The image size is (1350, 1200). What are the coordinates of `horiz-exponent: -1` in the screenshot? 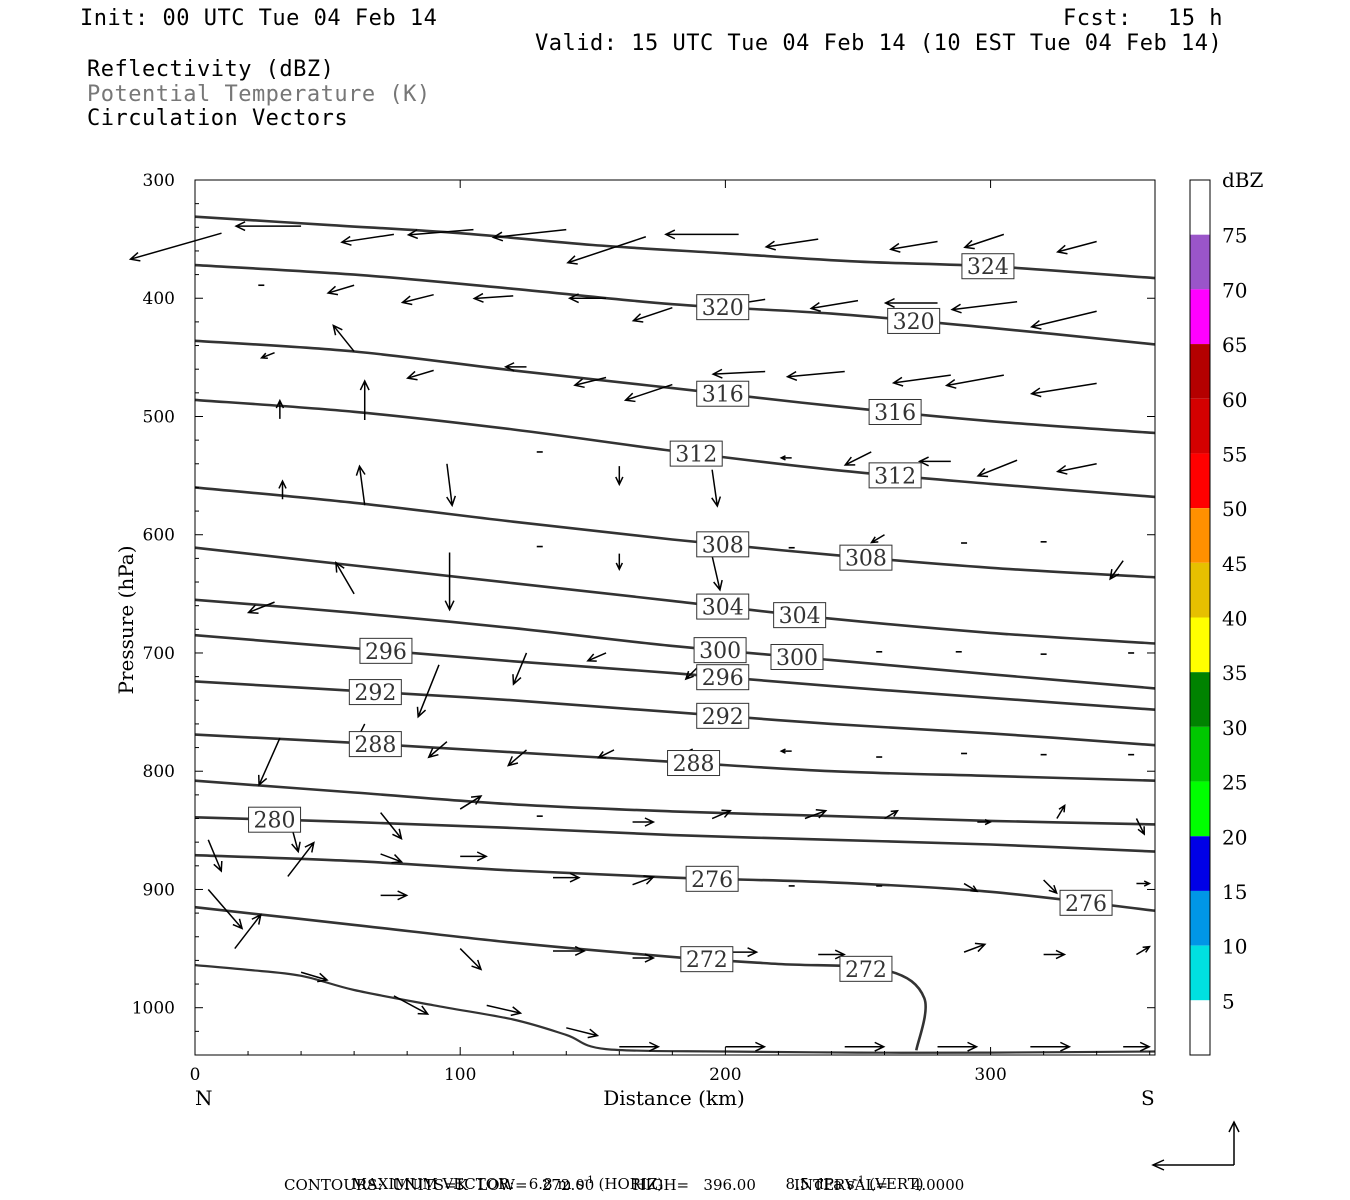 It's located at (589, 1180).